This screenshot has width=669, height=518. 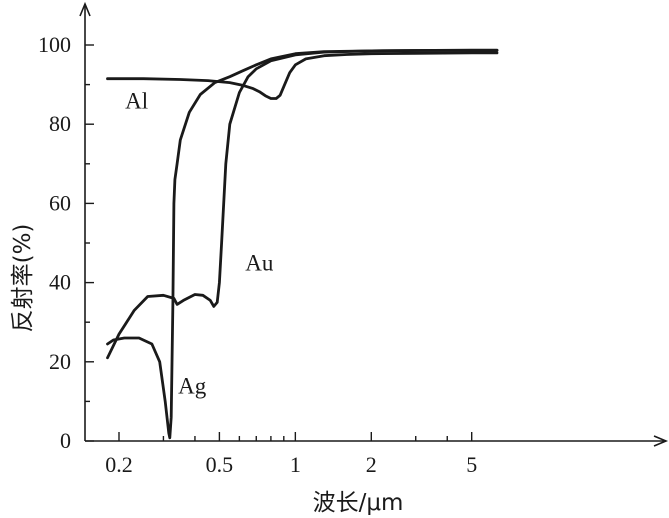 What do you see at coordinates (65, 440) in the screenshot?
I see `y-tick-label: 0` at bounding box center [65, 440].